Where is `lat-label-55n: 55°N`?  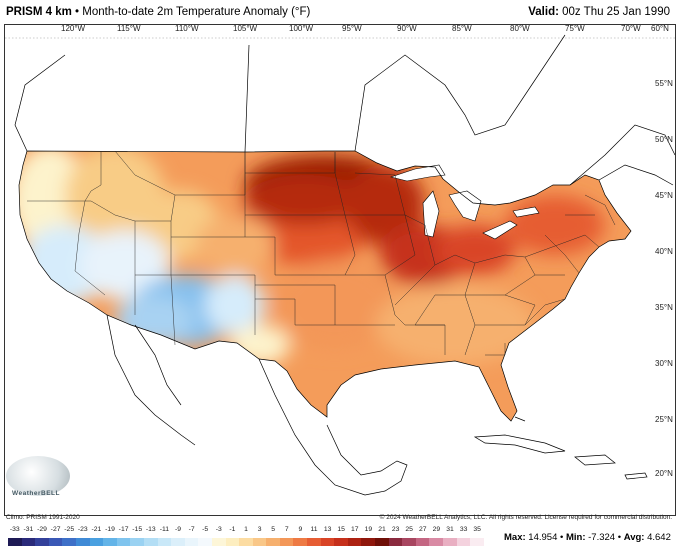 lat-label-55n: 55°N is located at coordinates (664, 83).